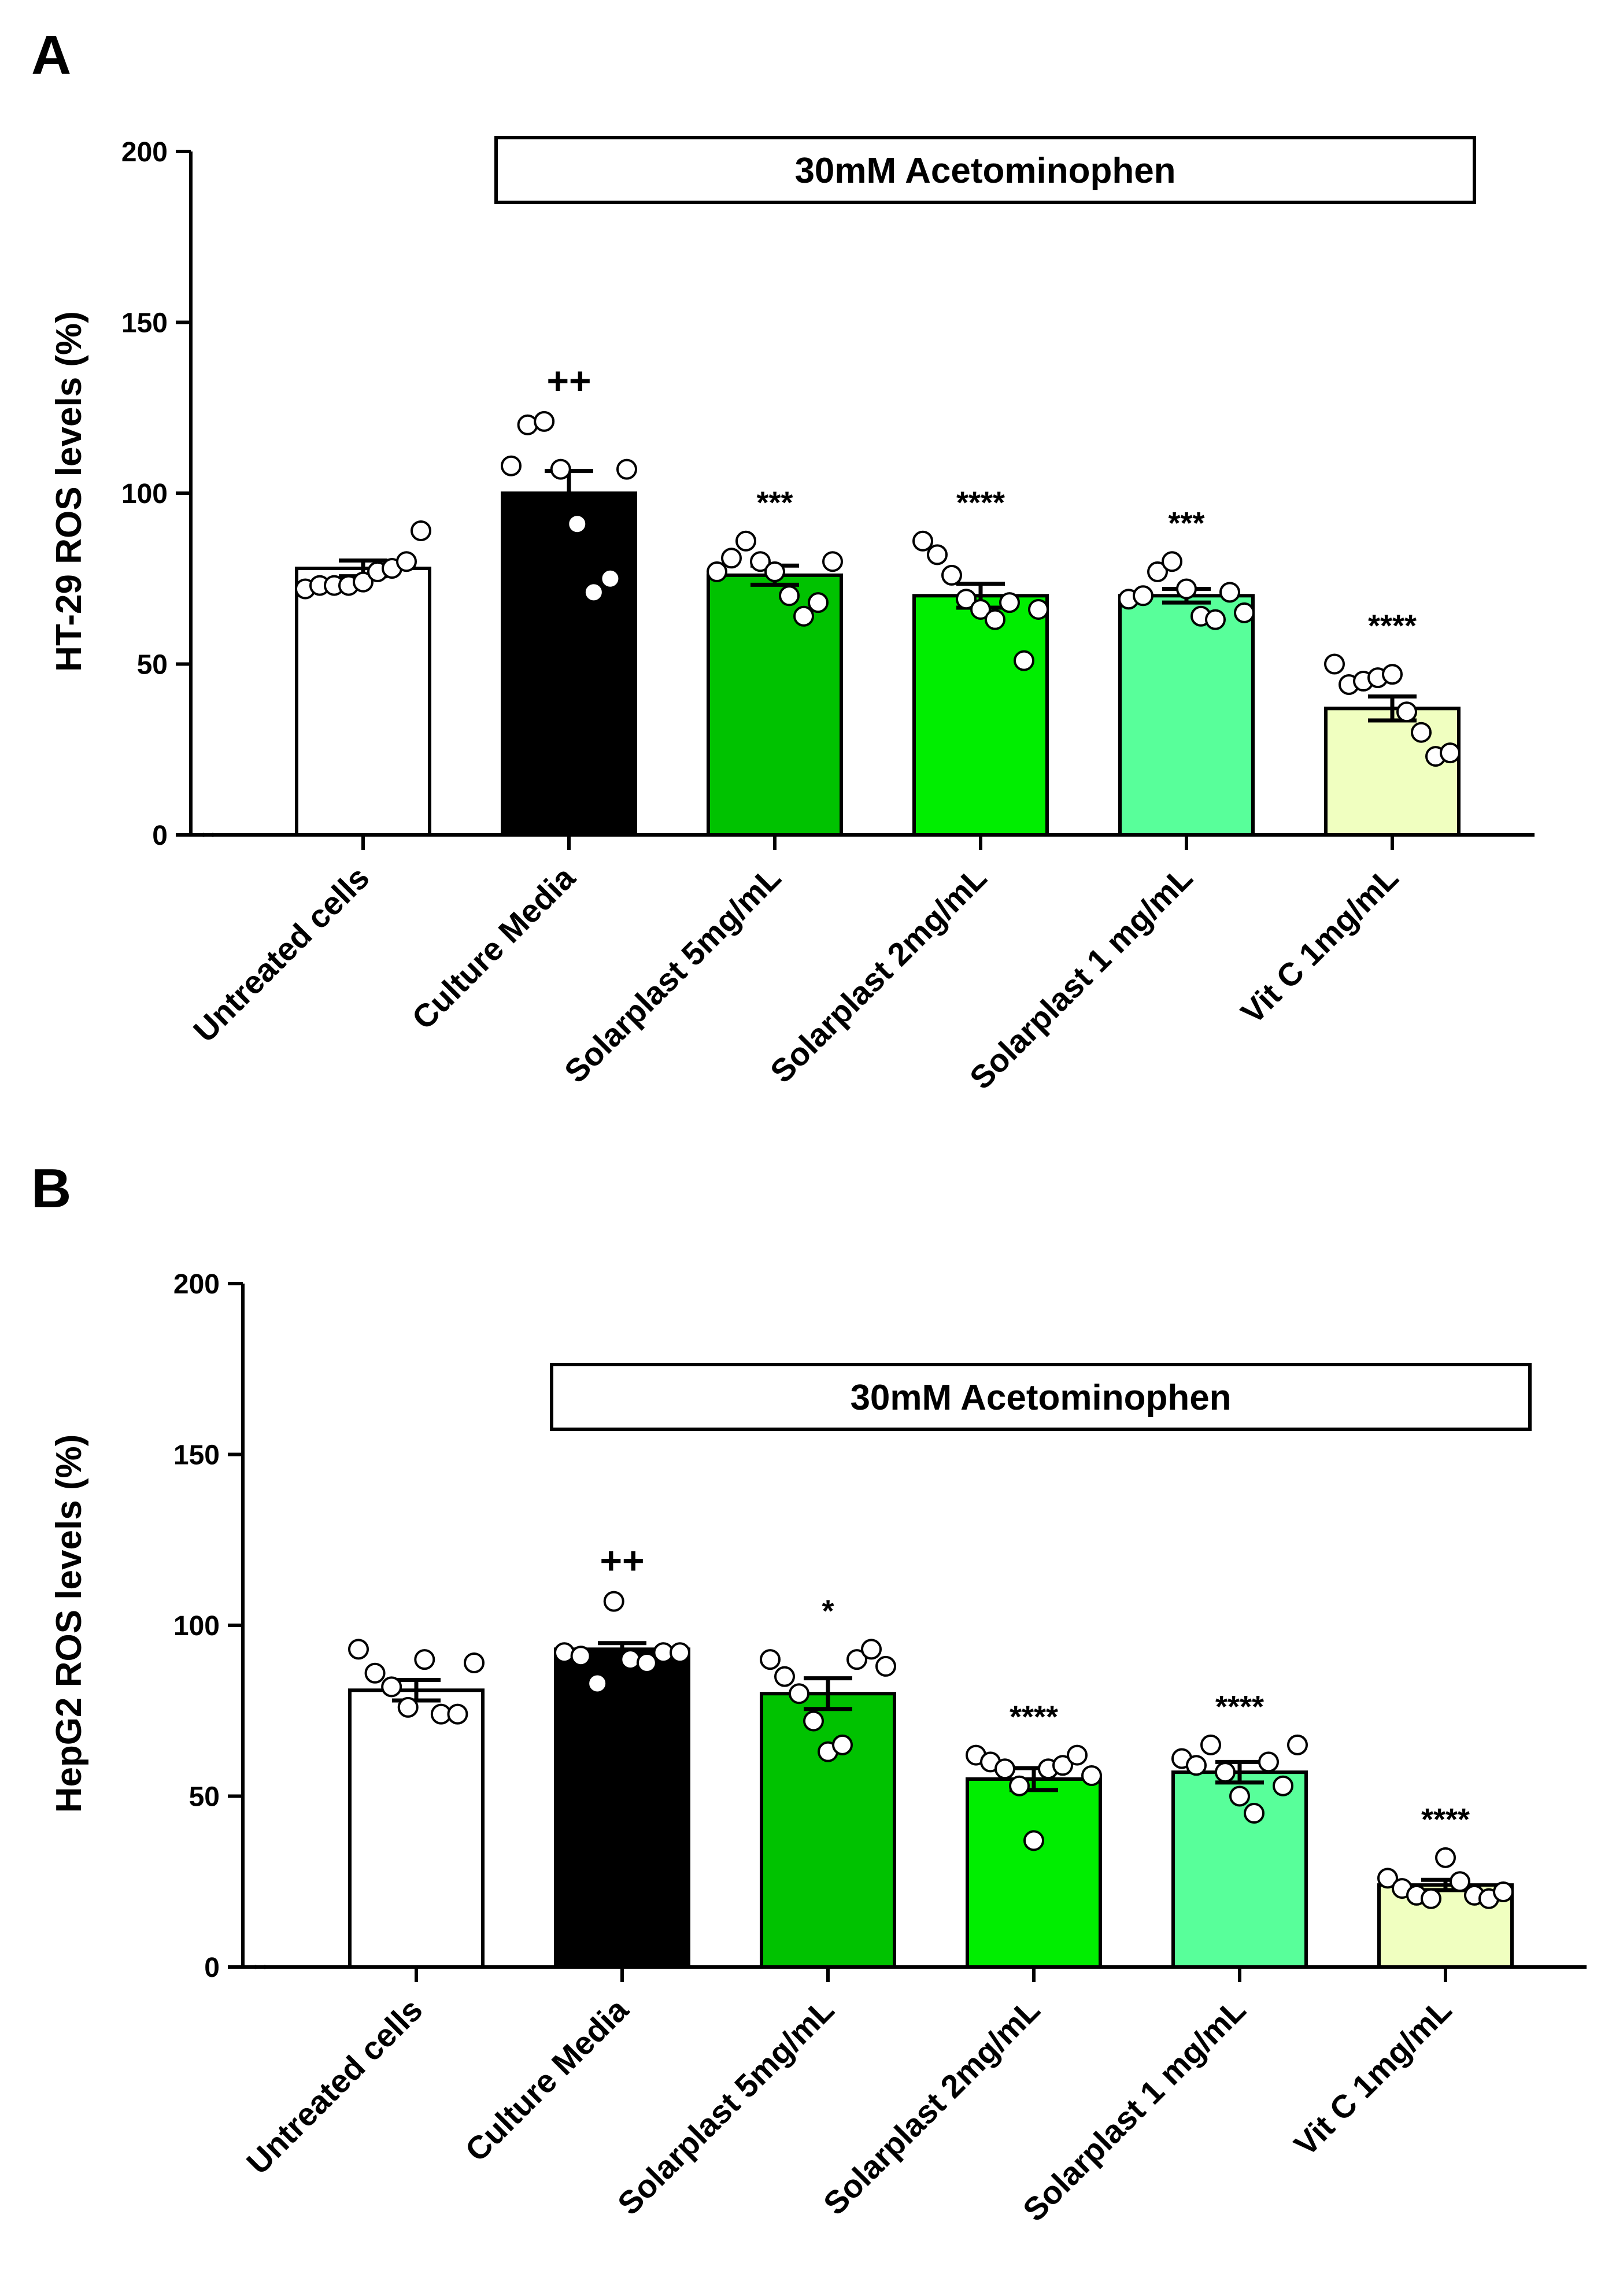 This screenshot has height=2296, width=1612. Describe the element at coordinates (622, 1560) in the screenshot. I see `panel-b-significance-2: ++` at that location.